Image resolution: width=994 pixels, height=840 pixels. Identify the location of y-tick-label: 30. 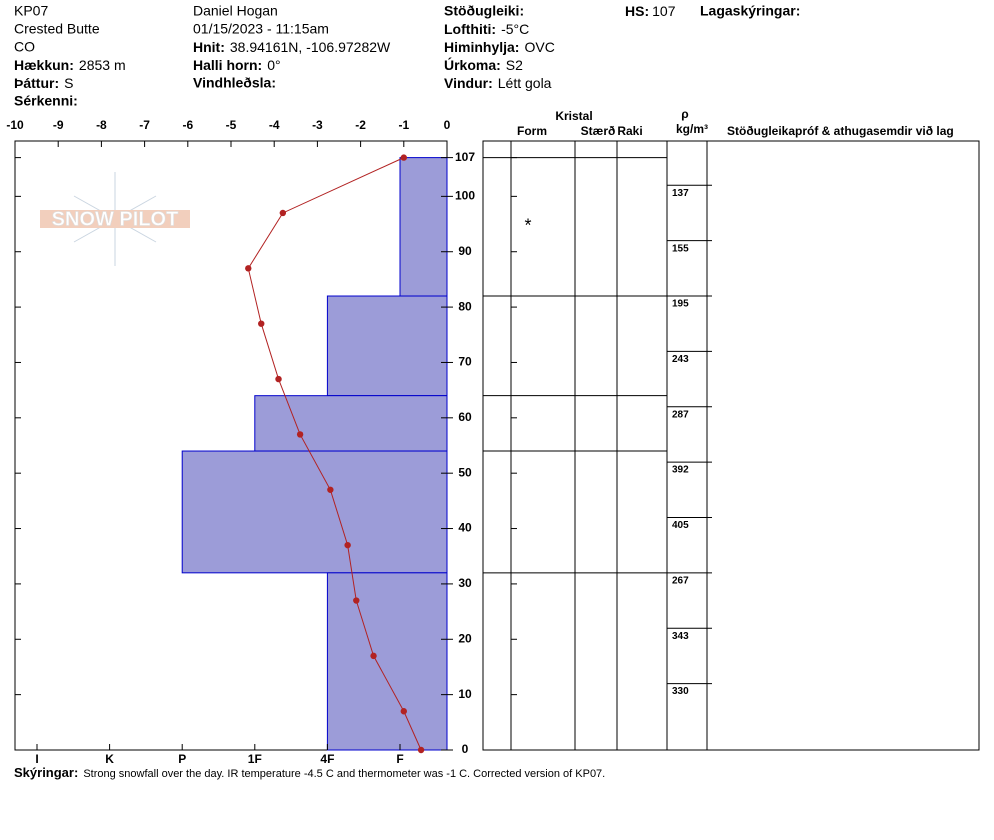
(465, 583).